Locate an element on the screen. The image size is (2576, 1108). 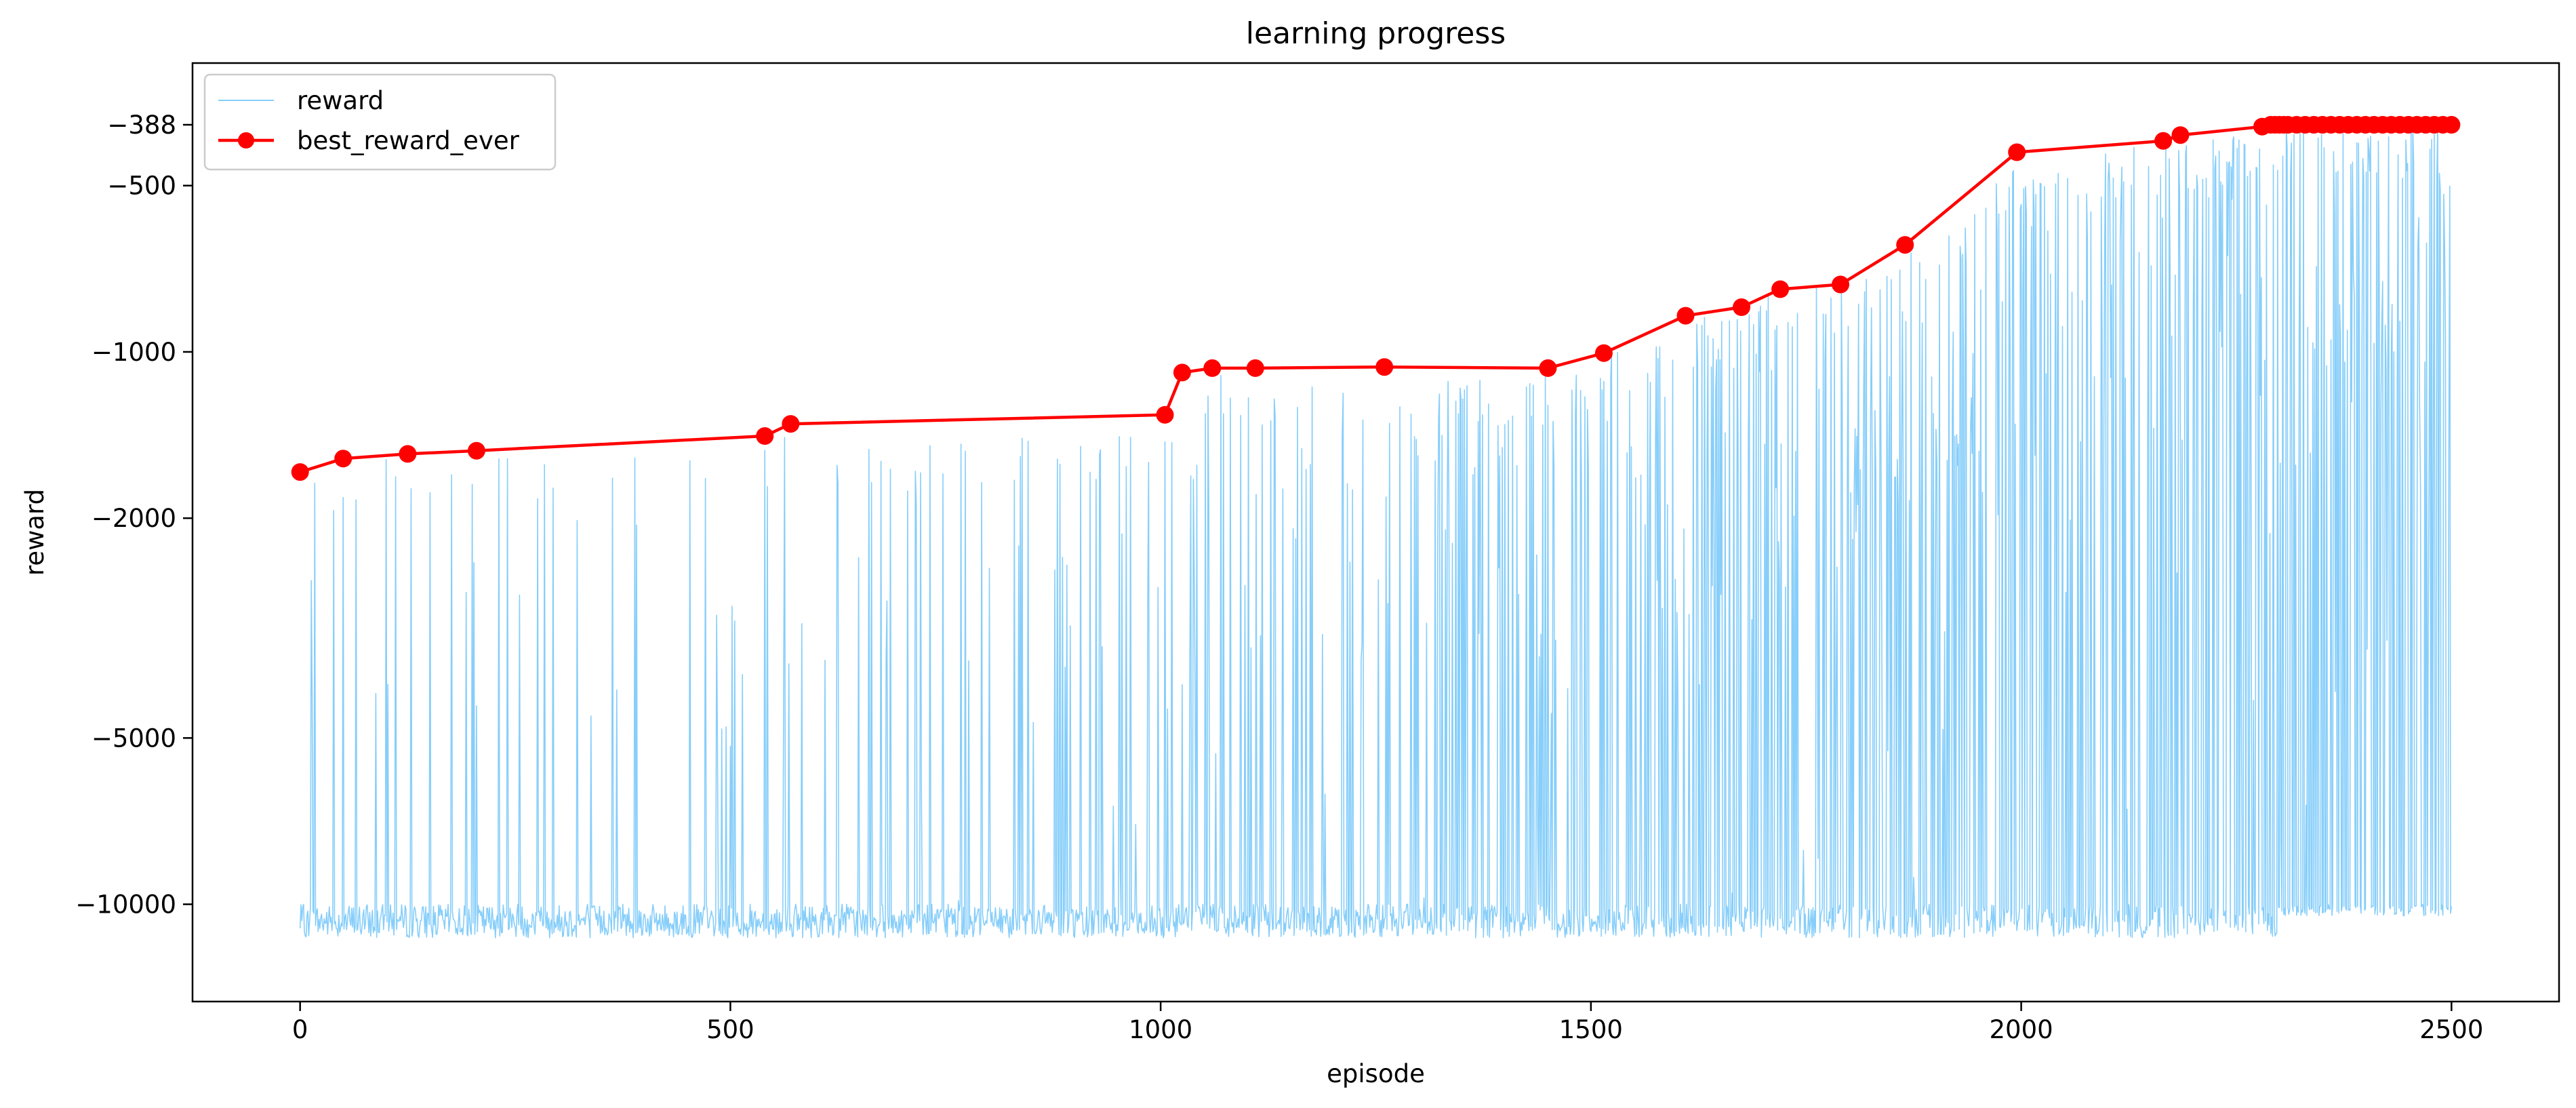
x-tick-label: 1500 is located at coordinates (1591, 1029).